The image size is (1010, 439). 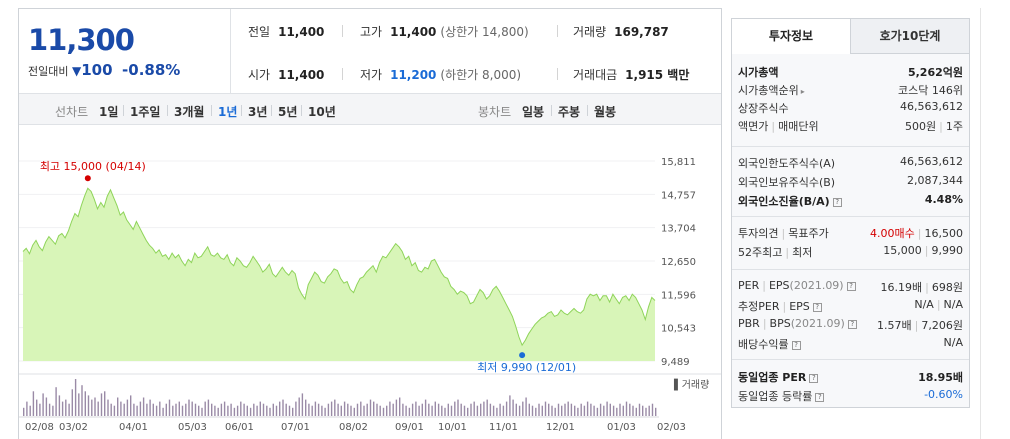 What do you see at coordinates (87, 178) in the screenshot?
I see `high-marker` at bounding box center [87, 178].